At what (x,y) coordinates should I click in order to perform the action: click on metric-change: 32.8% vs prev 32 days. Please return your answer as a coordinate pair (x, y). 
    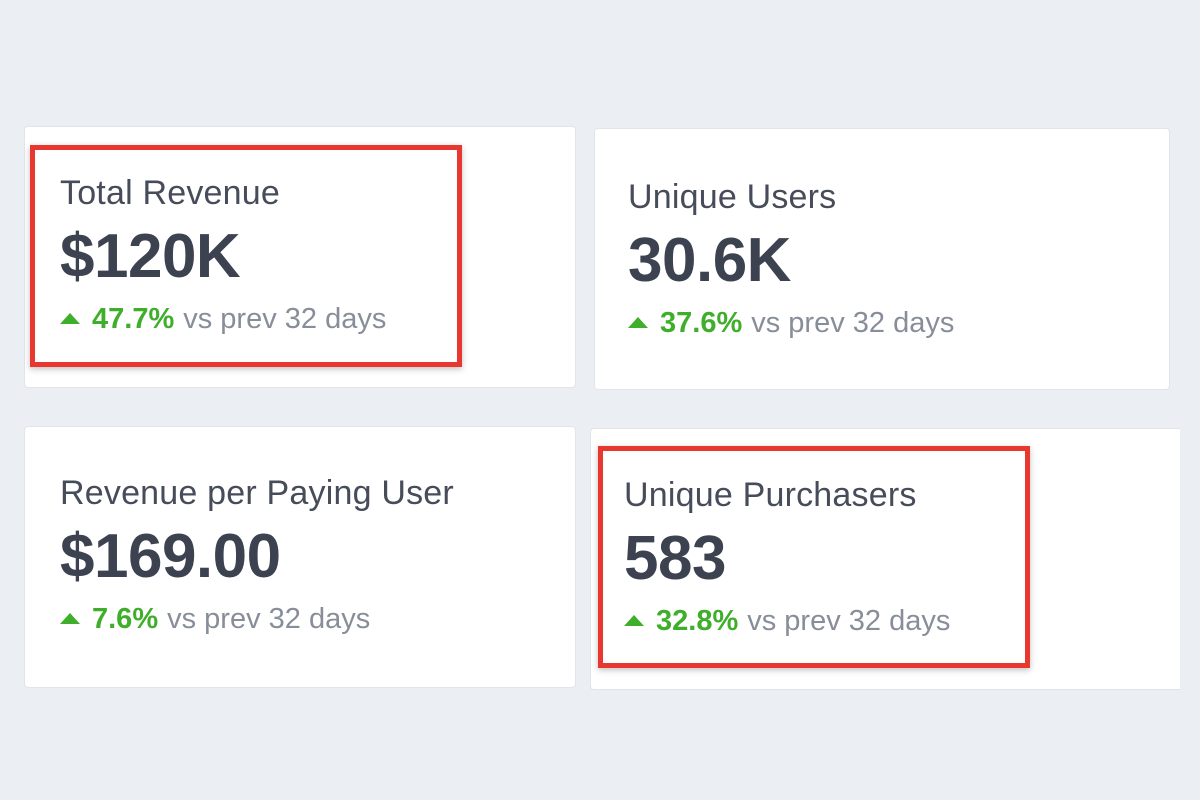
    Looking at the image, I should click on (787, 621).